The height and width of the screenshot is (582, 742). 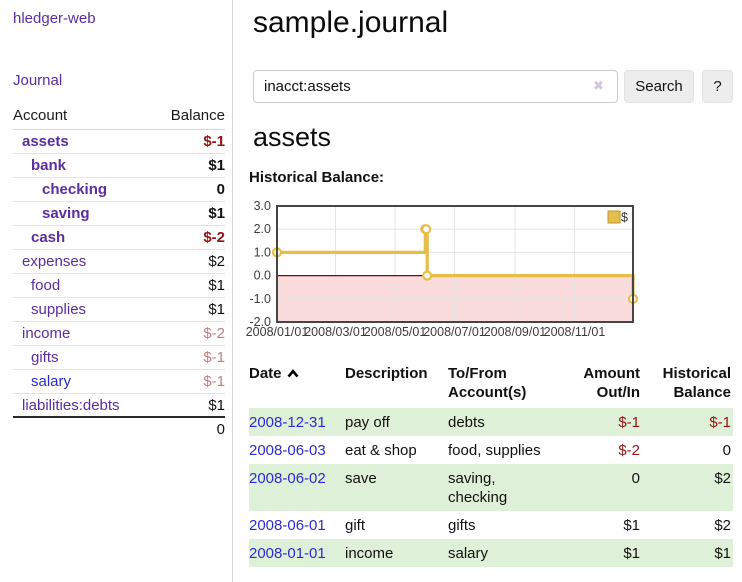 What do you see at coordinates (293, 373) in the screenshot?
I see `sort-ascending-icon` at bounding box center [293, 373].